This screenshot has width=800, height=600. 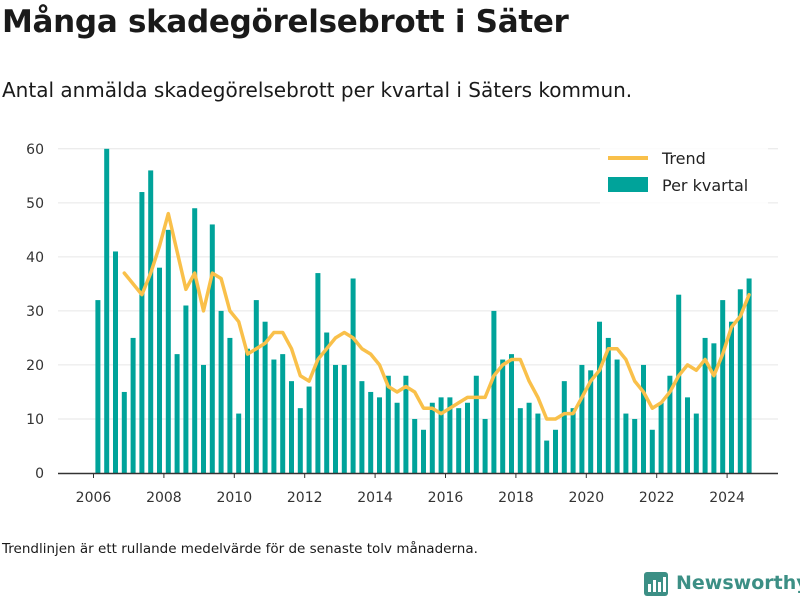 What do you see at coordinates (586, 498) in the screenshot?
I see `x-tick-label: 2020` at bounding box center [586, 498].